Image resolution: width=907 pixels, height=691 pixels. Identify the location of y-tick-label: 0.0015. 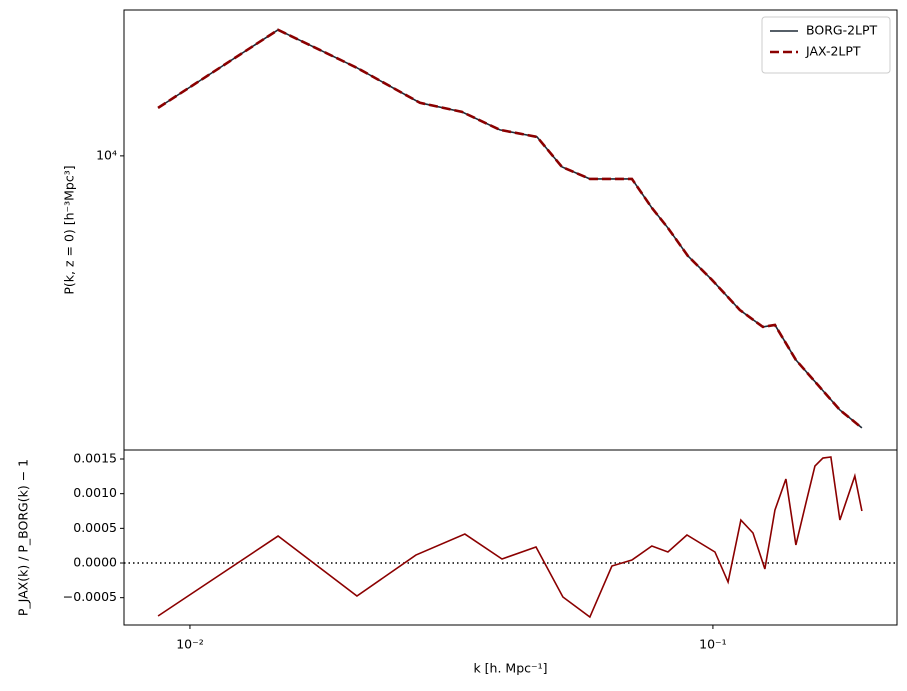
(95, 458).